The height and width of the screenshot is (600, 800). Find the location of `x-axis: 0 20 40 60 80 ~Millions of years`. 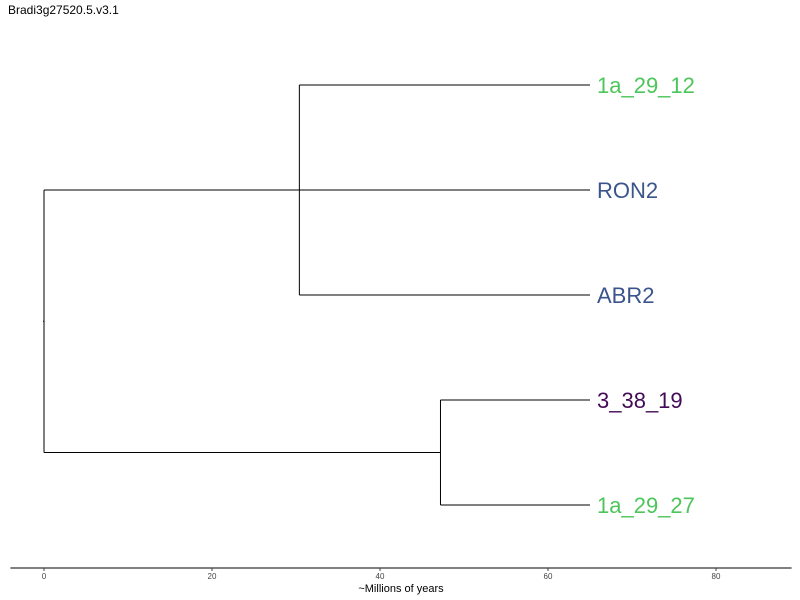

x-axis: 0 20 40 60 80 ~Millions of years is located at coordinates (401, 581).